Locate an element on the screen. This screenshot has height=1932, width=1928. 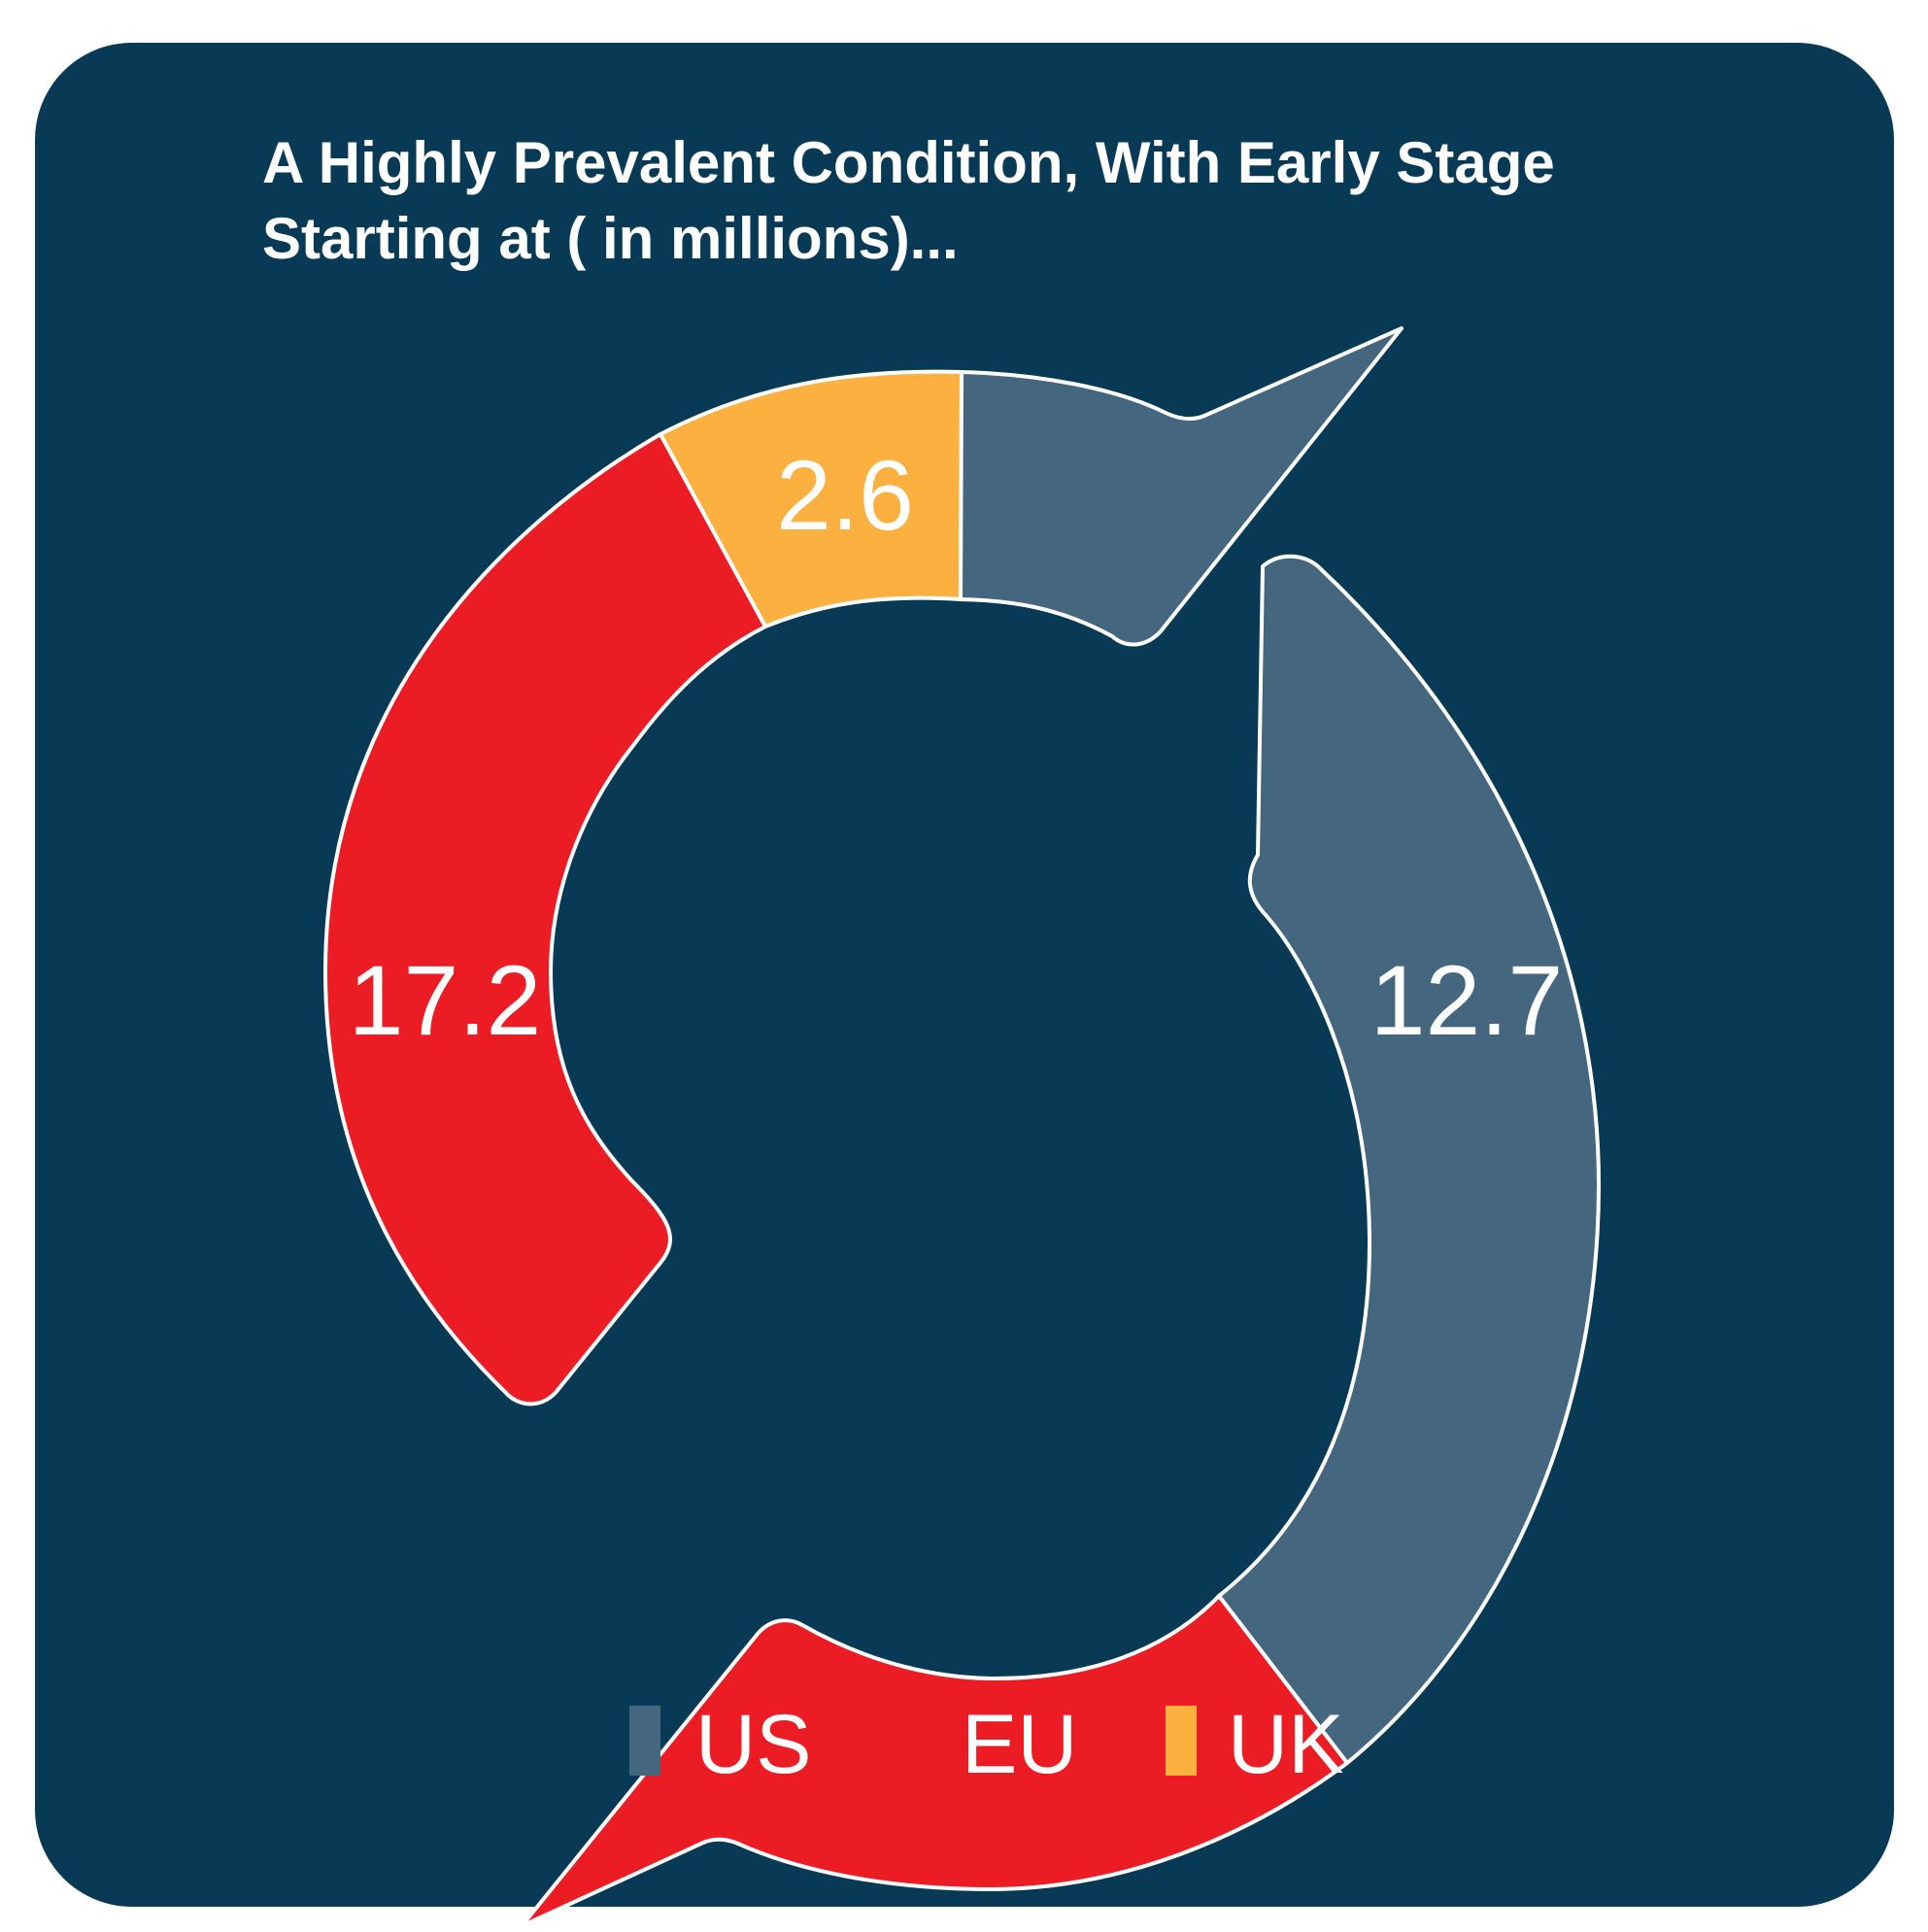
donut-segment-eu-lower is located at coordinates (934, 1761).